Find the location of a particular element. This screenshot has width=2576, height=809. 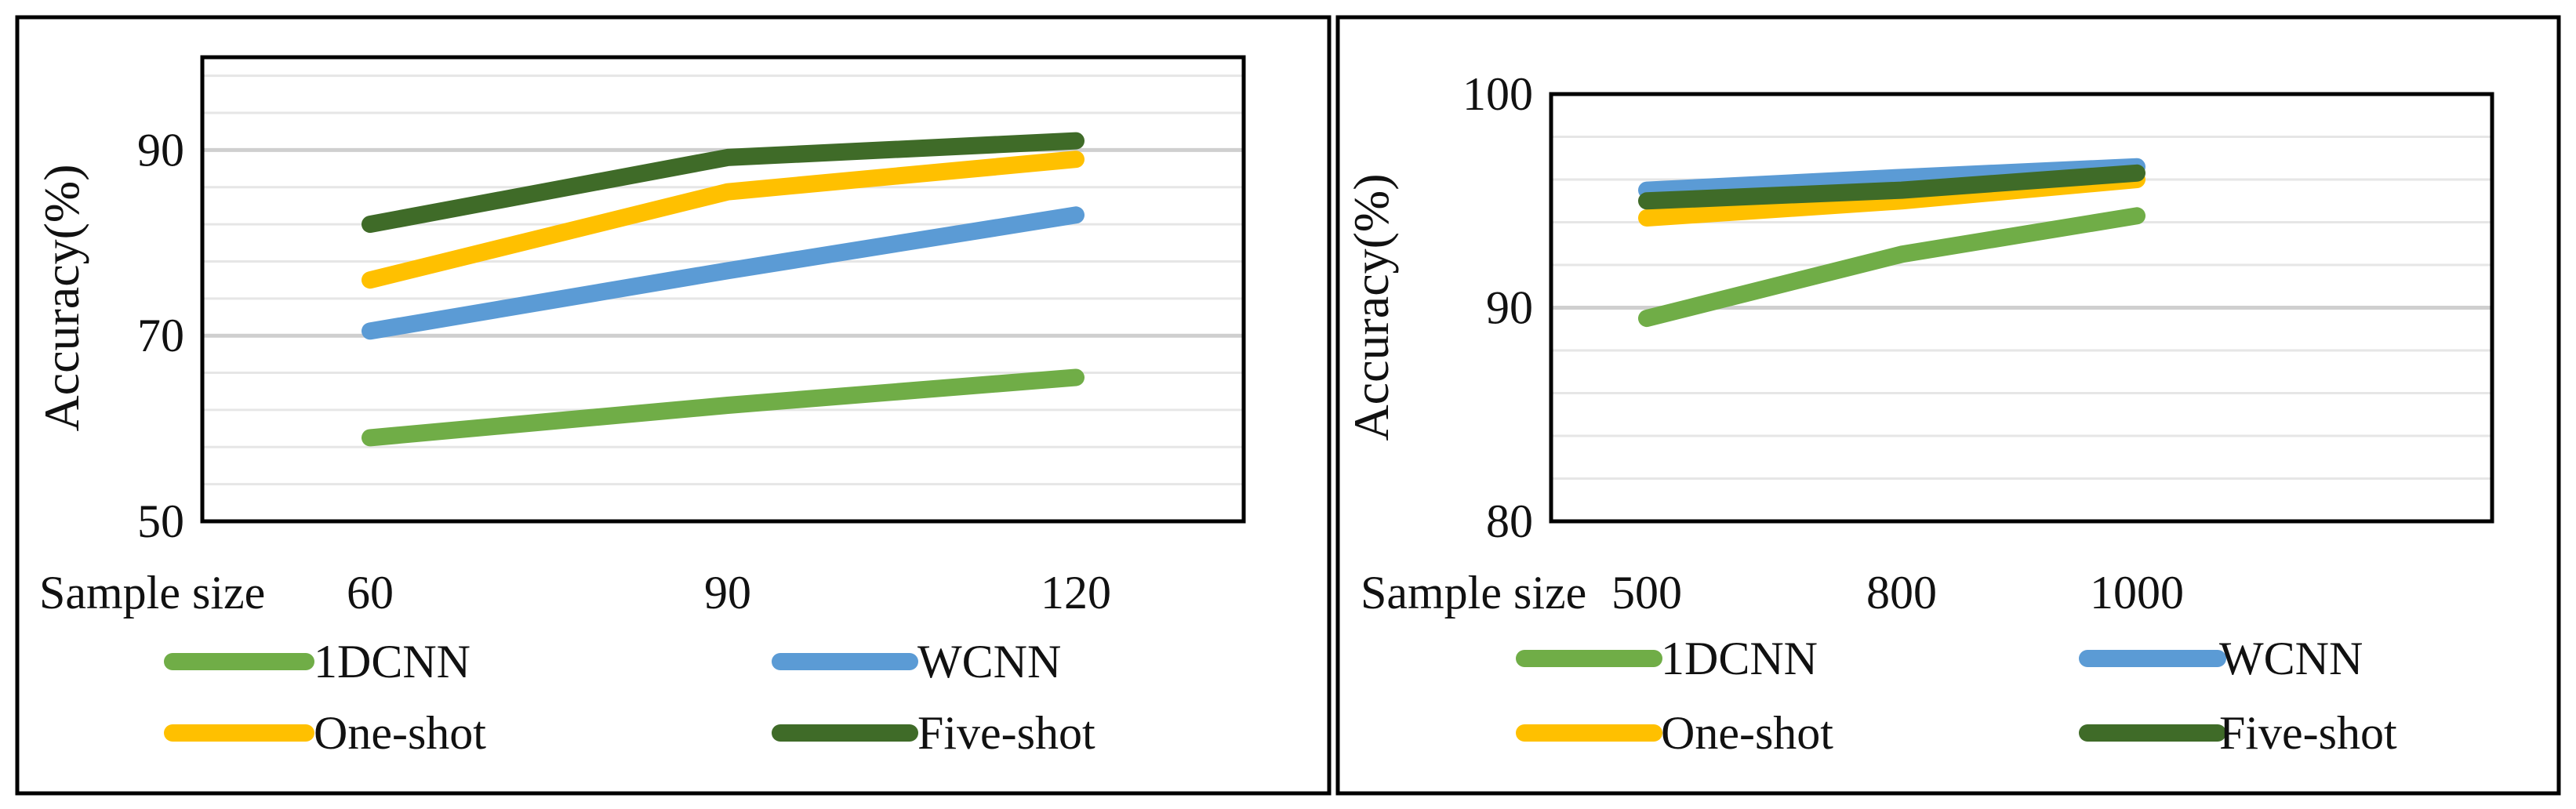

right-x-ticks: 500 800 1000 is located at coordinates (1897, 593).